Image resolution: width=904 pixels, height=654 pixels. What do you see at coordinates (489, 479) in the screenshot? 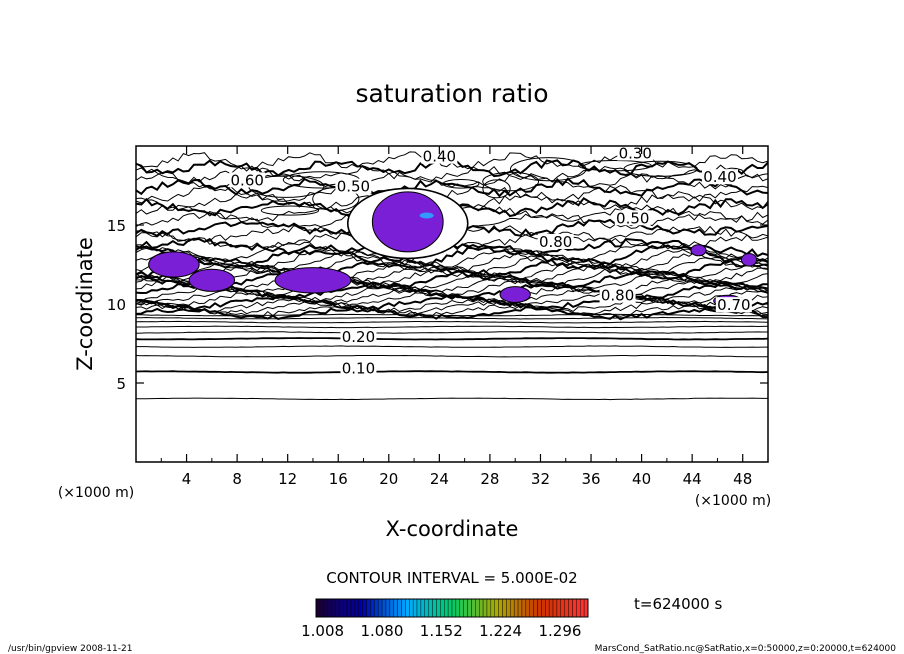
I see `x-tick-label: 28` at bounding box center [489, 479].